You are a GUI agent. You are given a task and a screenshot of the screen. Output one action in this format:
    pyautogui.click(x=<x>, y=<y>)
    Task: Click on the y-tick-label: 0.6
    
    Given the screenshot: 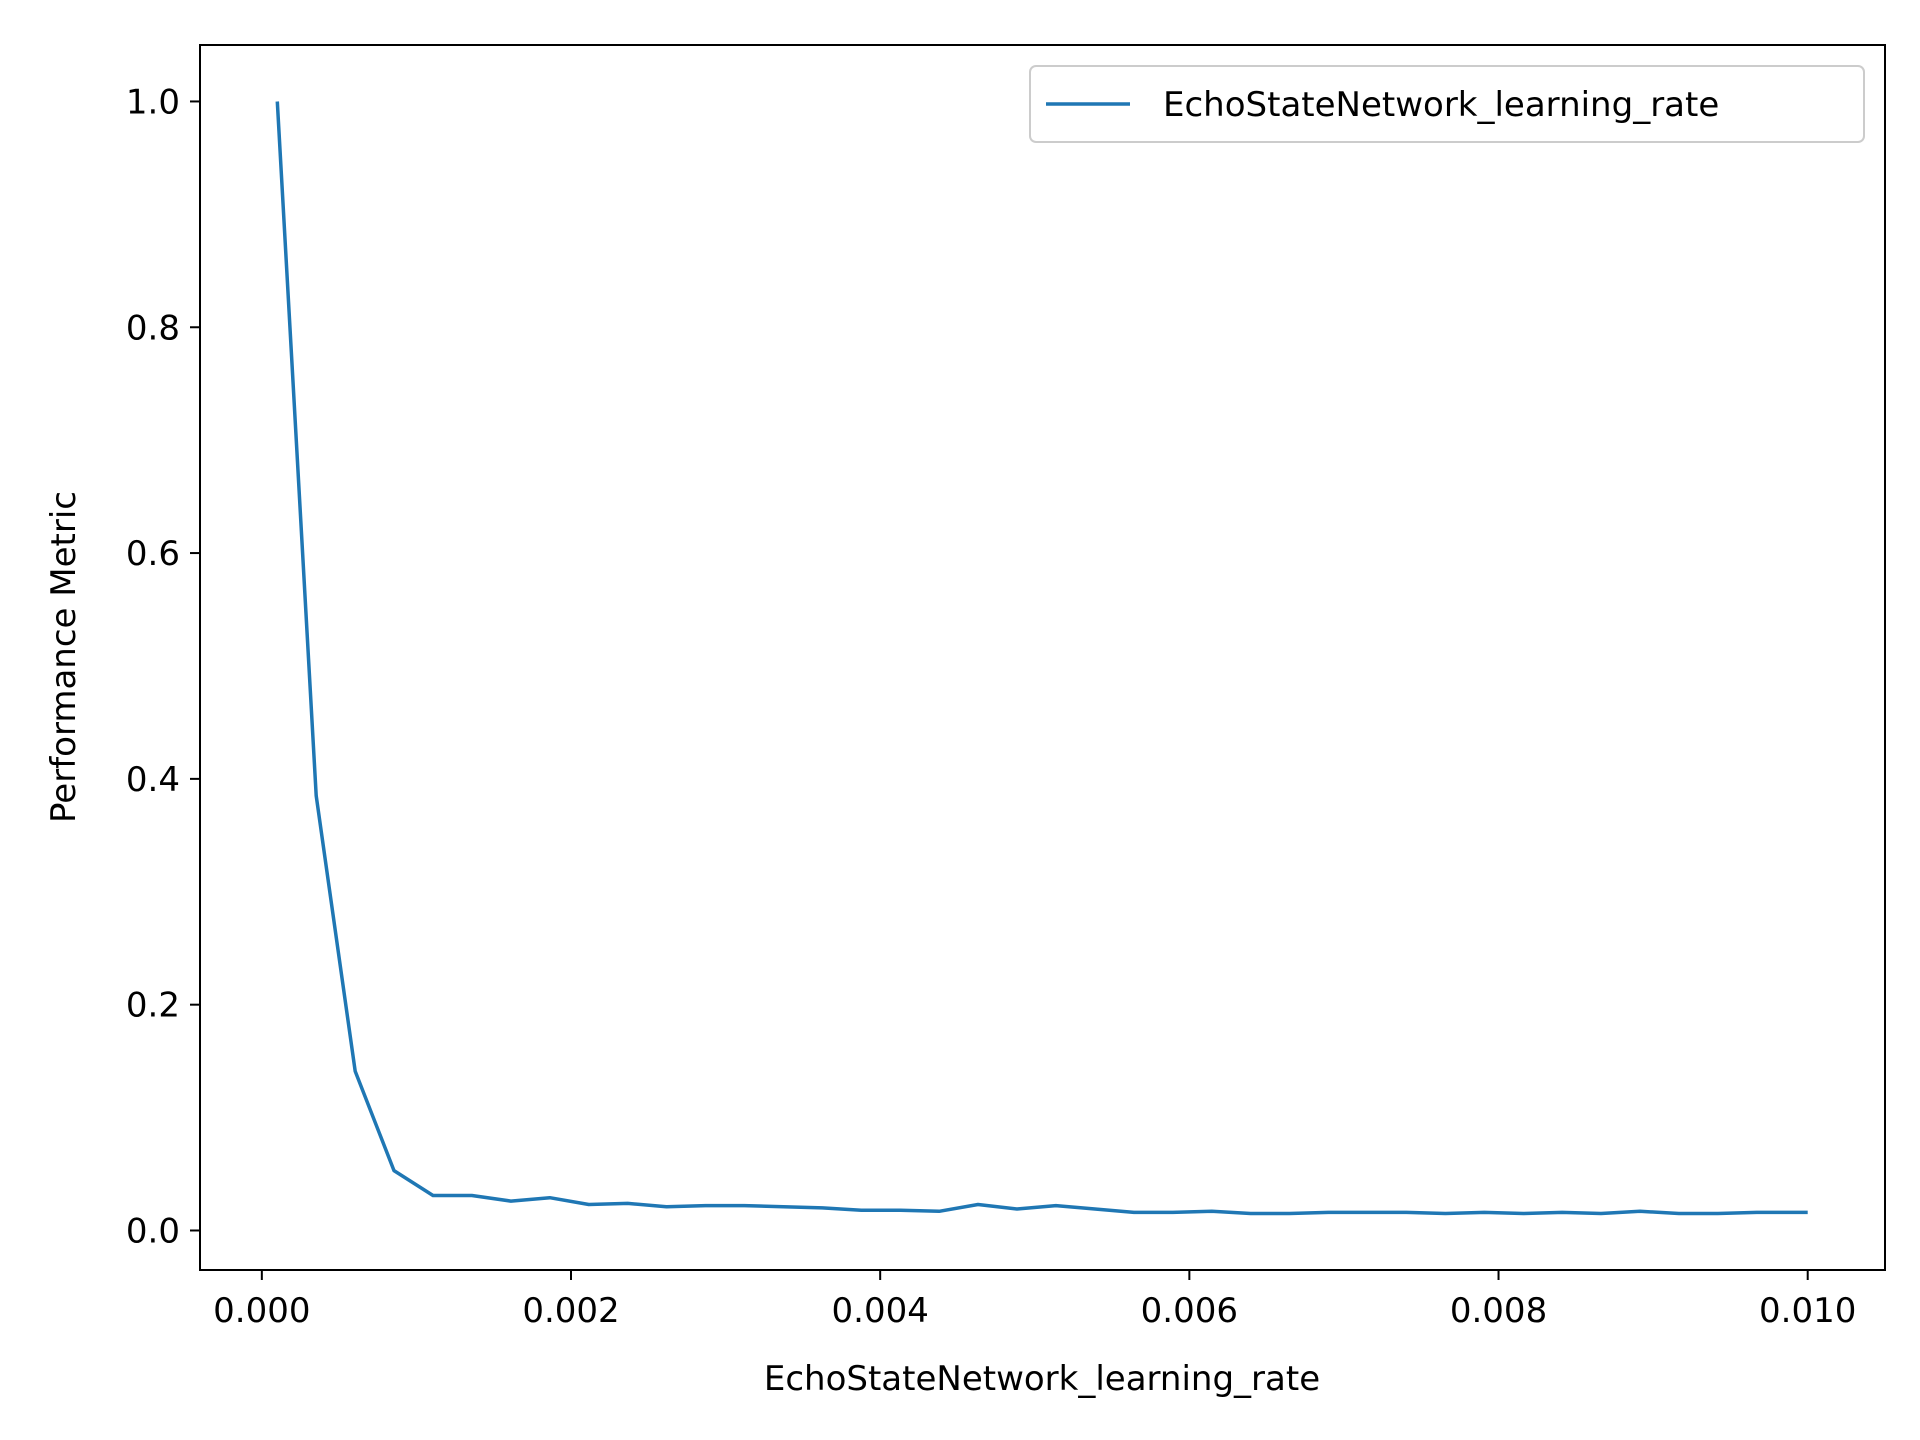 What is the action you would take?
    pyautogui.click(x=153, y=554)
    